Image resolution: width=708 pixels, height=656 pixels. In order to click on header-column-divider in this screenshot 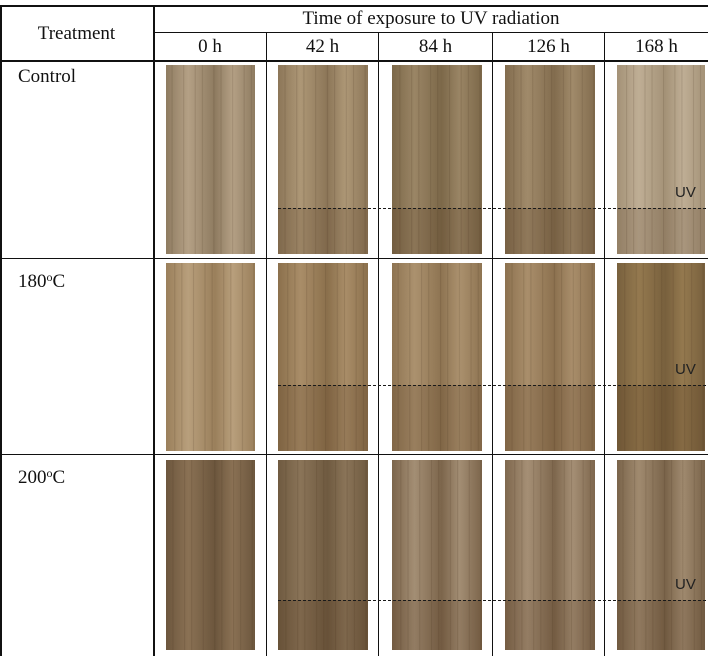, I will do `click(154, 330)`.